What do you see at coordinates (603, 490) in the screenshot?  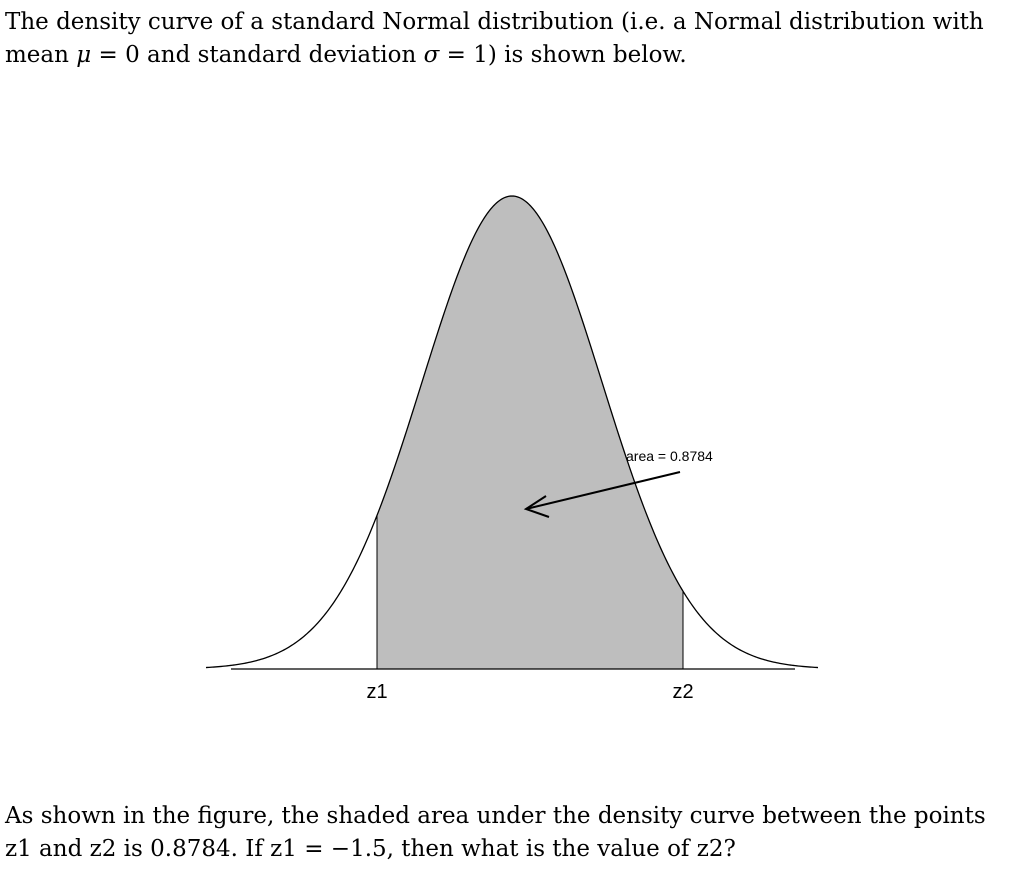 I see `annotation-arrow-shaft` at bounding box center [603, 490].